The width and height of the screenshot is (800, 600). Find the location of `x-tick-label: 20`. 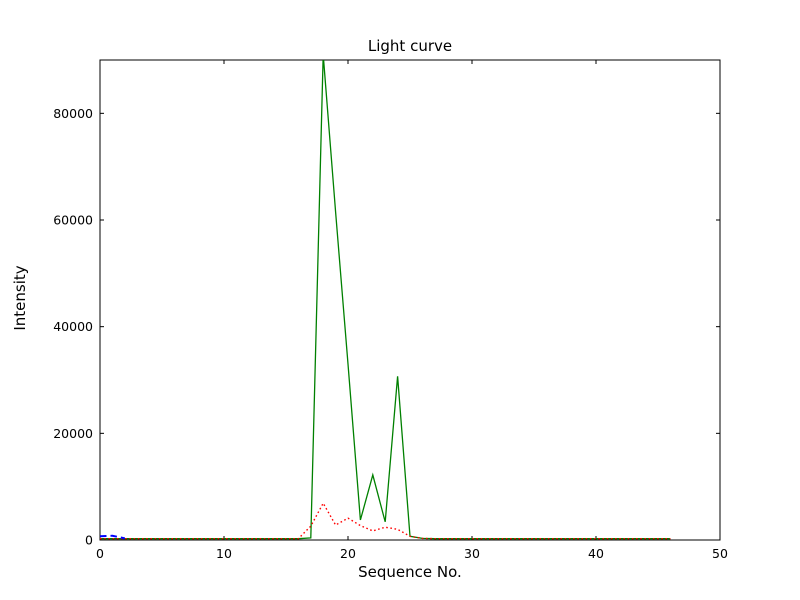

x-tick-label: 20 is located at coordinates (348, 553).